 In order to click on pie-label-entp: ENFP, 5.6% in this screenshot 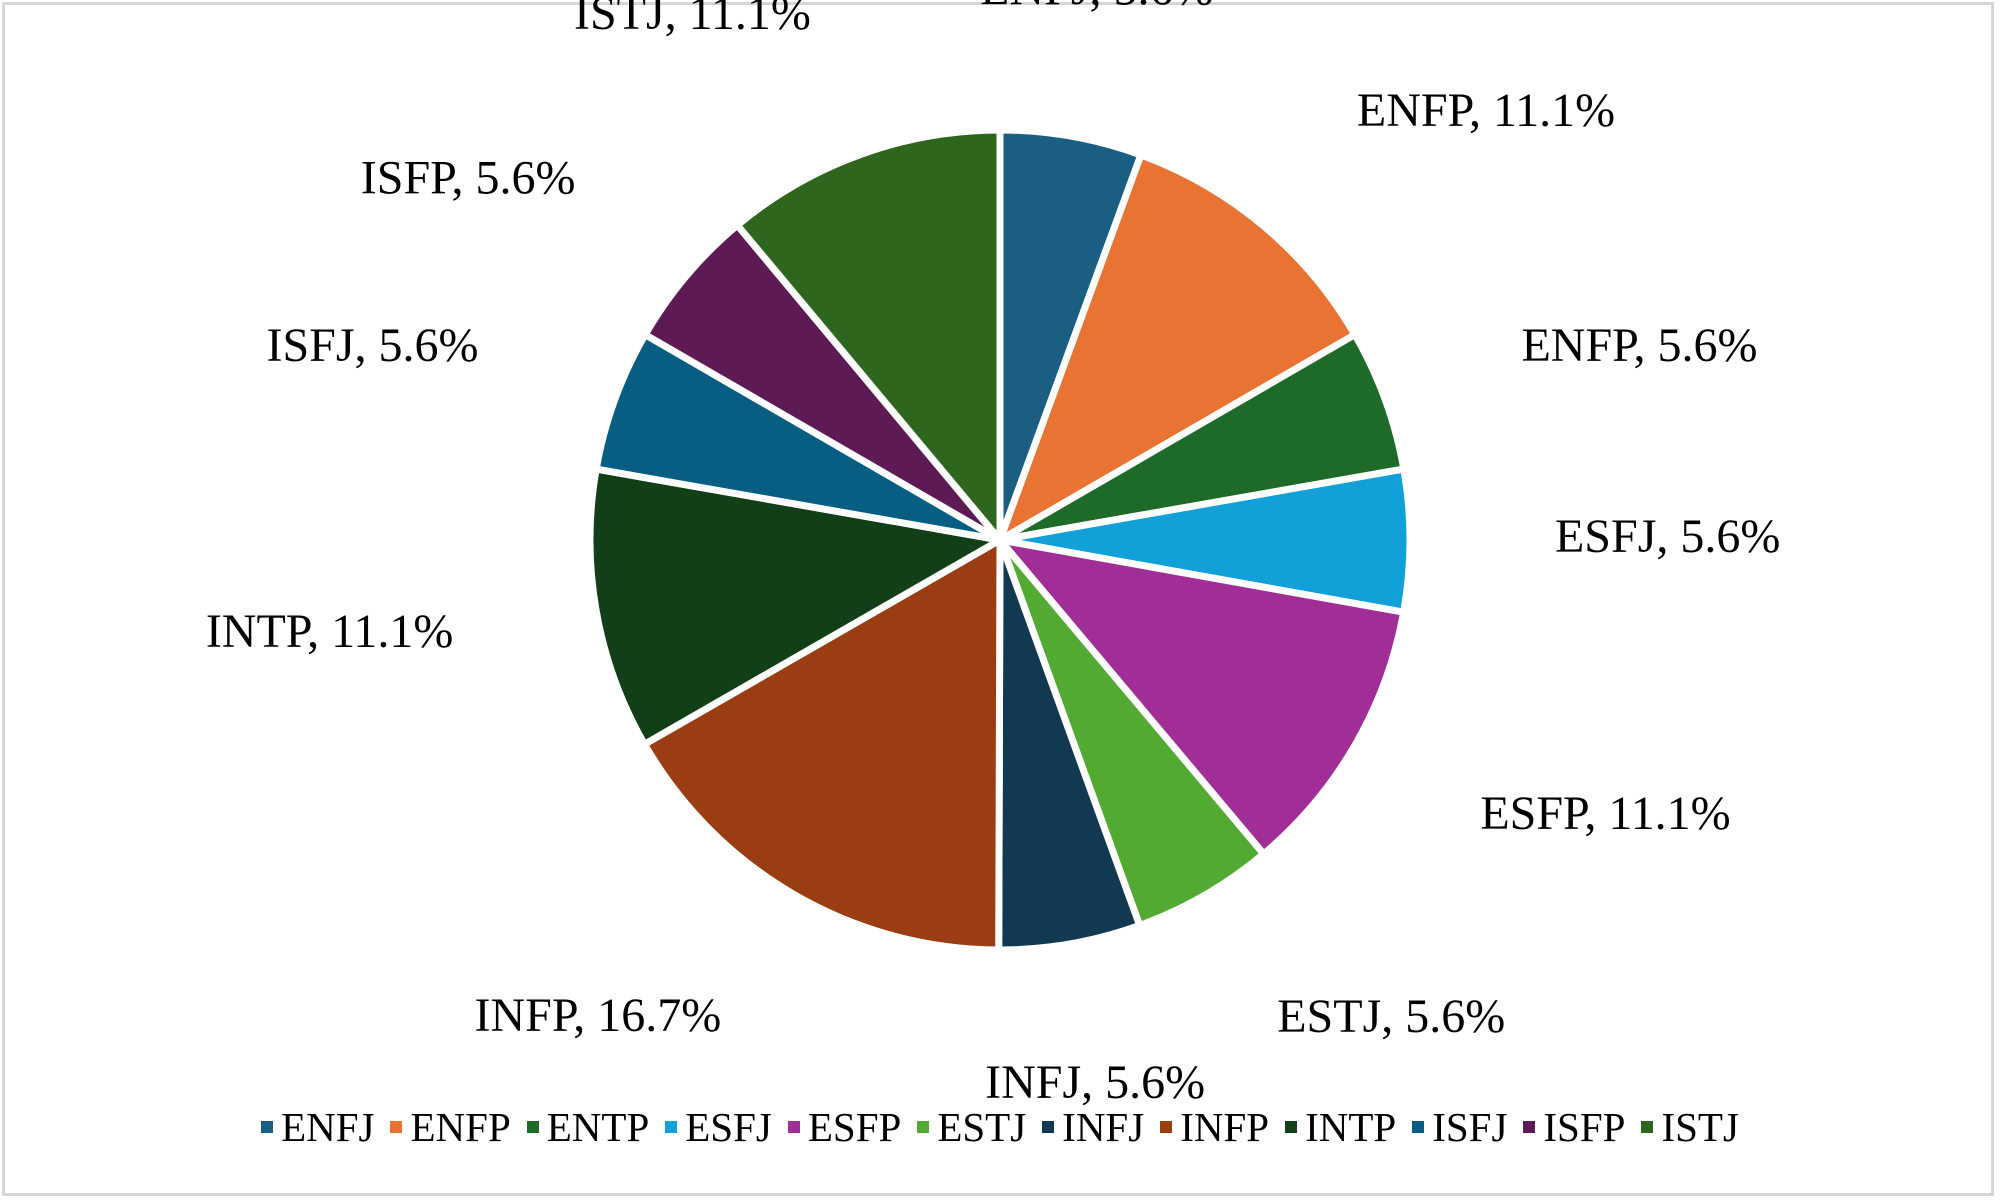, I will do `click(1639, 345)`.